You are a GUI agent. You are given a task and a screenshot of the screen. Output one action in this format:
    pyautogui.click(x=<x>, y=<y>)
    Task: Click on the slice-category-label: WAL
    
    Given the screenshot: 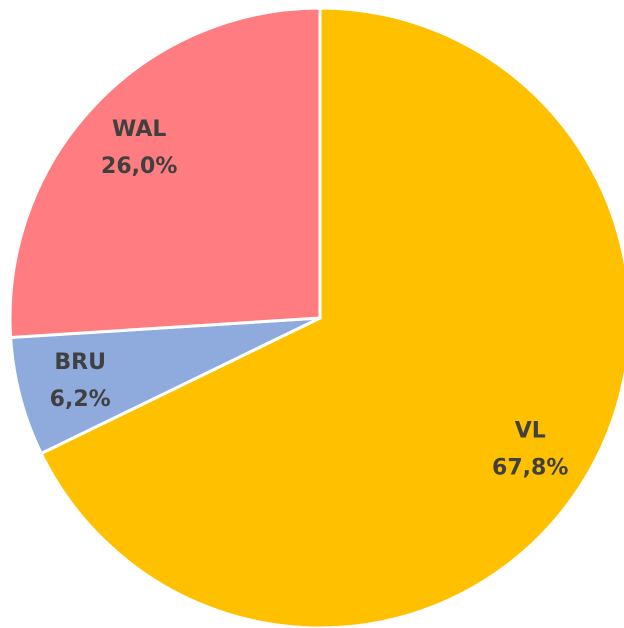 What is the action you would take?
    pyautogui.click(x=139, y=129)
    